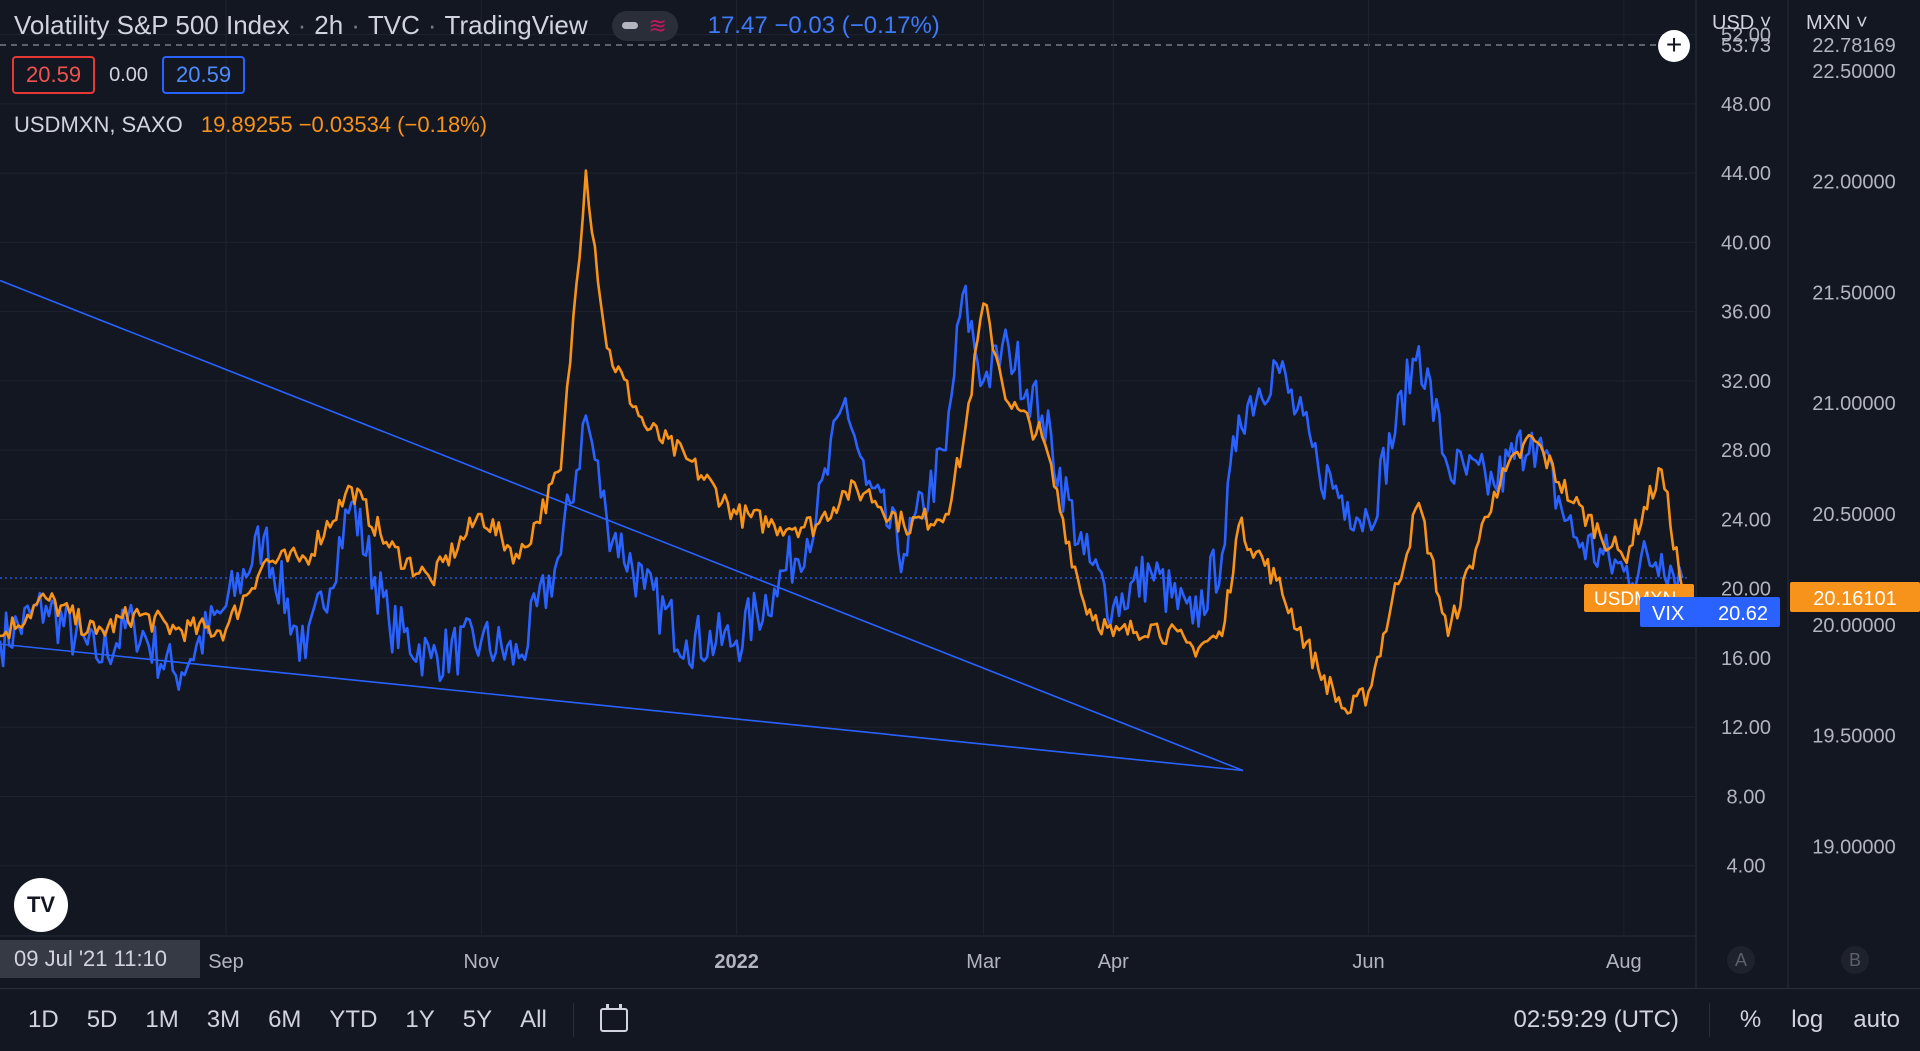  Describe the element at coordinates (1743, 614) in the screenshot. I see `vix-price-text: 20.62` at that location.